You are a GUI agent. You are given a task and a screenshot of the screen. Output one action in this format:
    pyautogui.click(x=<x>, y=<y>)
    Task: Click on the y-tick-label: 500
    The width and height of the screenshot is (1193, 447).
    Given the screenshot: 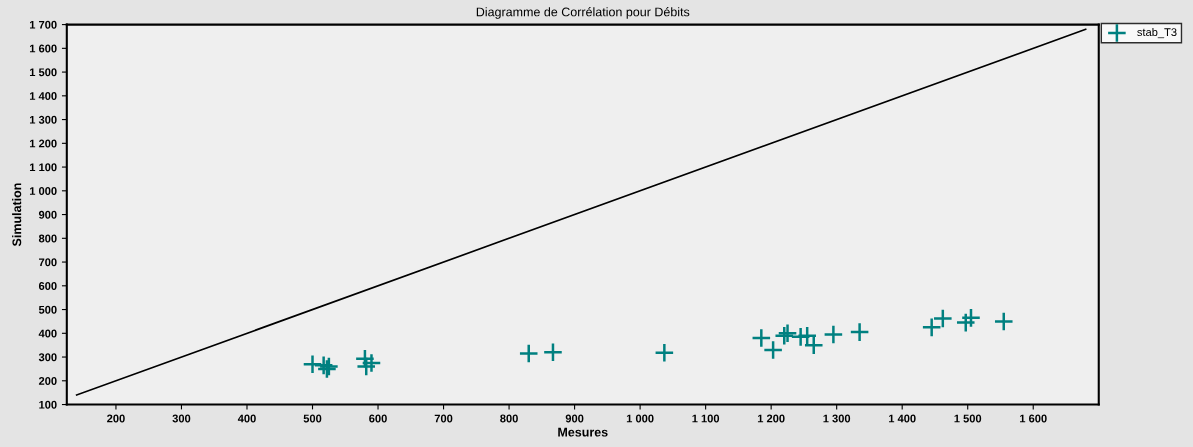 What is the action you would take?
    pyautogui.click(x=47, y=309)
    